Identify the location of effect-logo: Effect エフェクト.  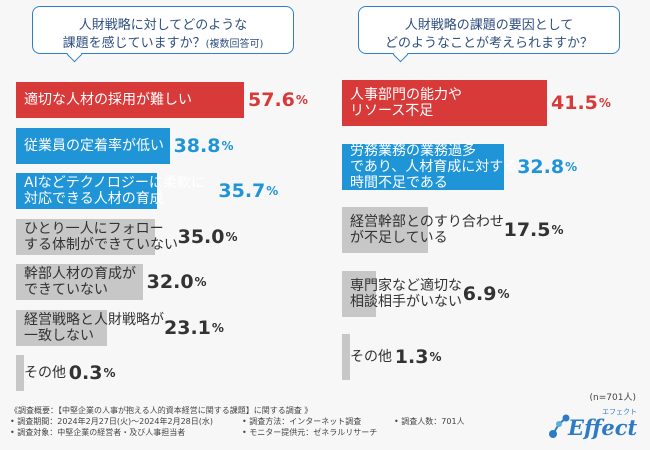
(597, 426).